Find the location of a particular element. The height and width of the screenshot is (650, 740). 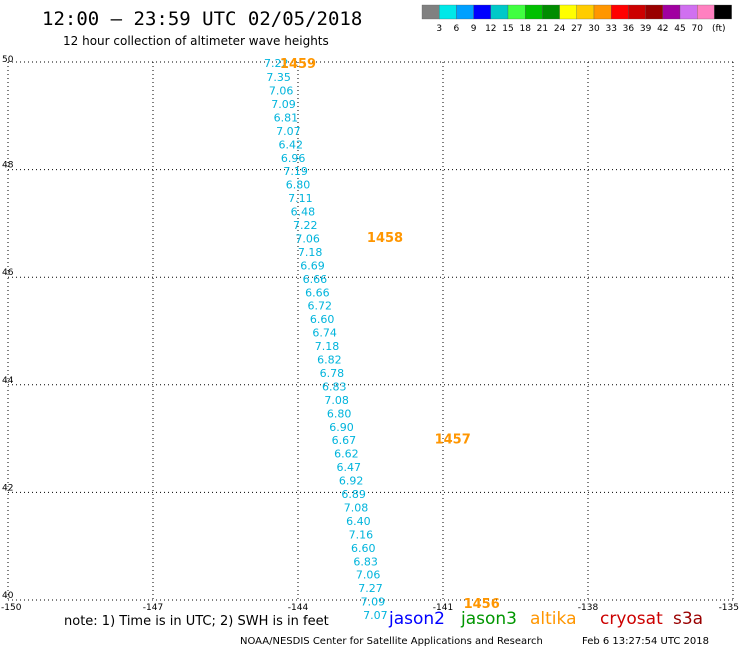

legend-swatch-label: 36 is located at coordinates (629, 29).